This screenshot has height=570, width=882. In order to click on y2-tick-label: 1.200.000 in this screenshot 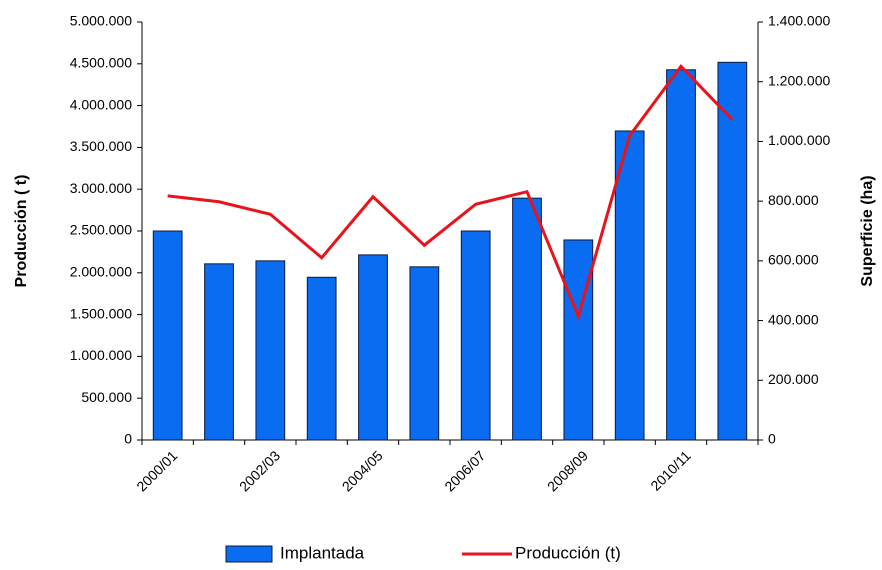, I will do `click(799, 80)`.